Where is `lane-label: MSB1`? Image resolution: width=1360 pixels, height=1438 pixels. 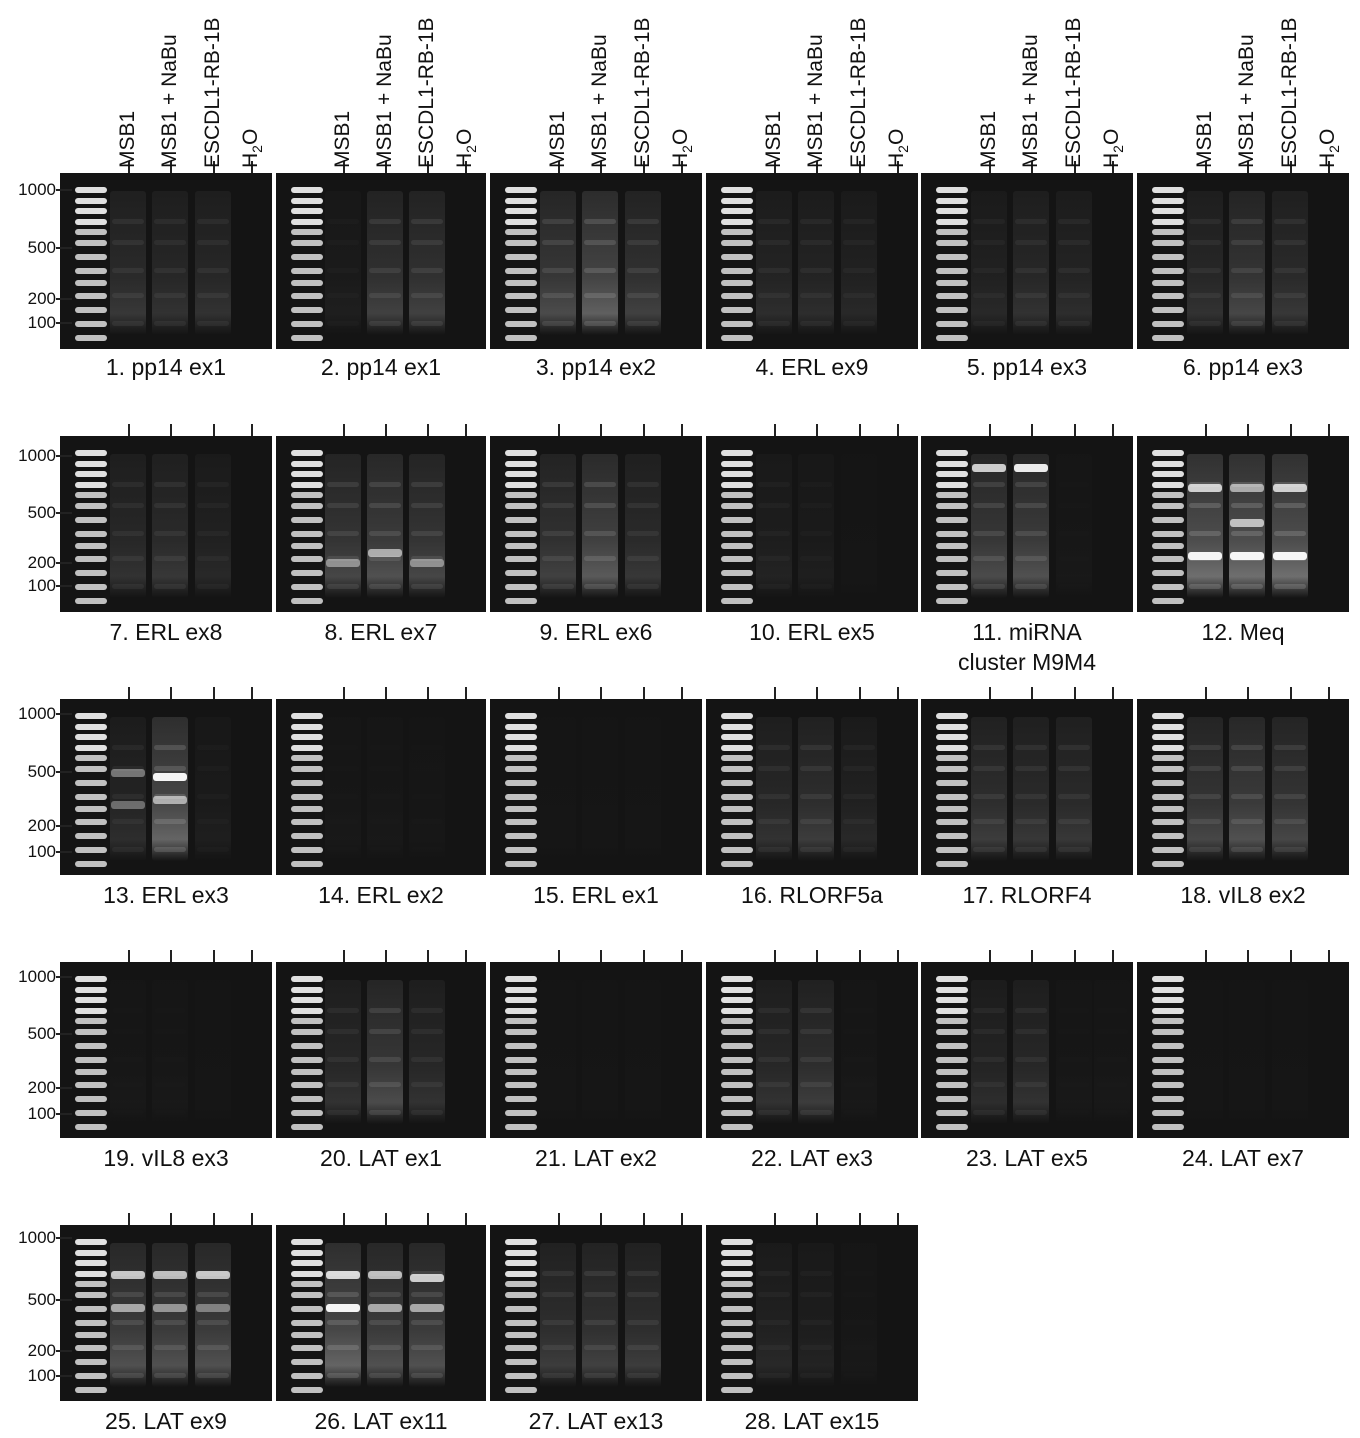
lane-label: MSB1 is located at coordinates (342, 139).